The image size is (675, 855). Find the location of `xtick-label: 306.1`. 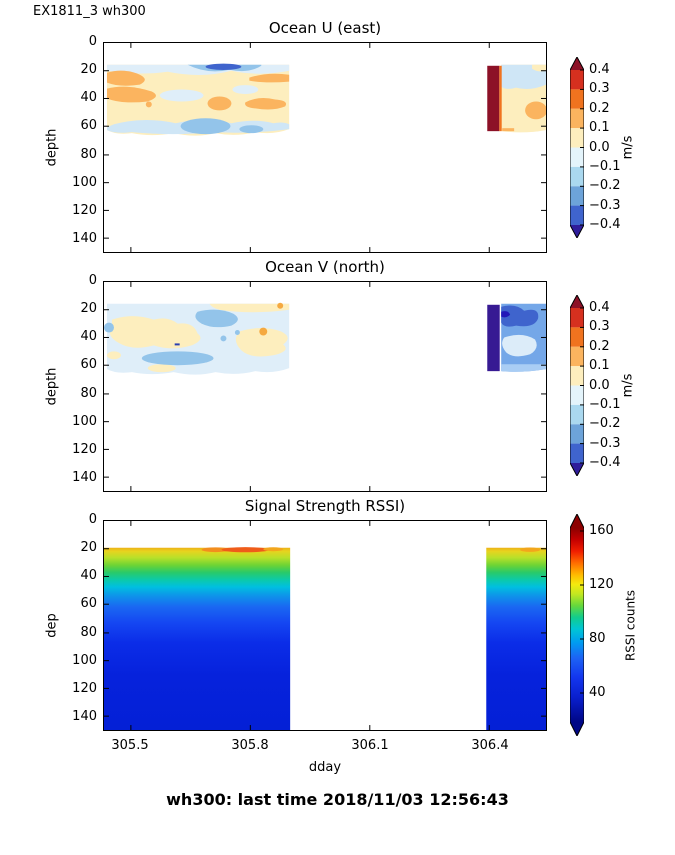

xtick-label: 306.1 is located at coordinates (370, 745).